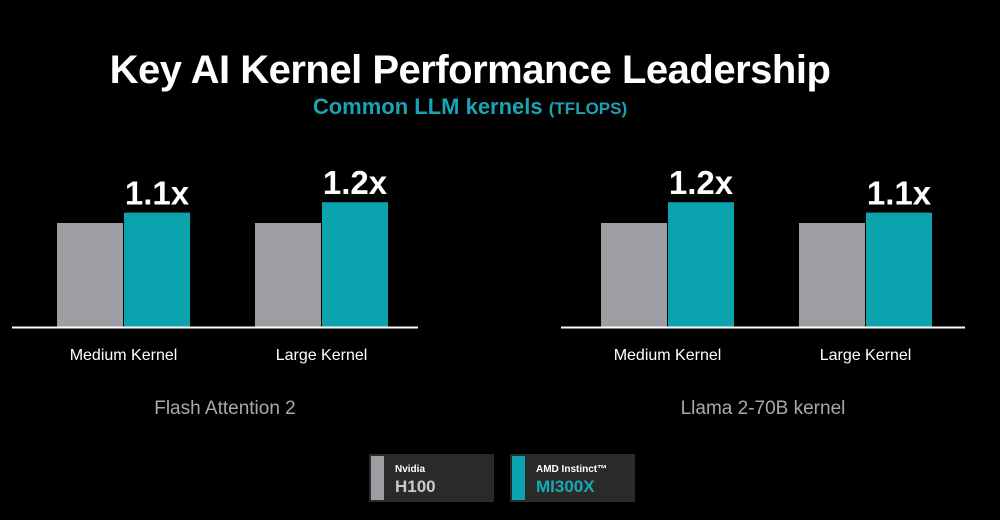 The image size is (1000, 520). What do you see at coordinates (763, 408) in the screenshot?
I see `chart-title-2: Llama 2-70B kernel` at bounding box center [763, 408].